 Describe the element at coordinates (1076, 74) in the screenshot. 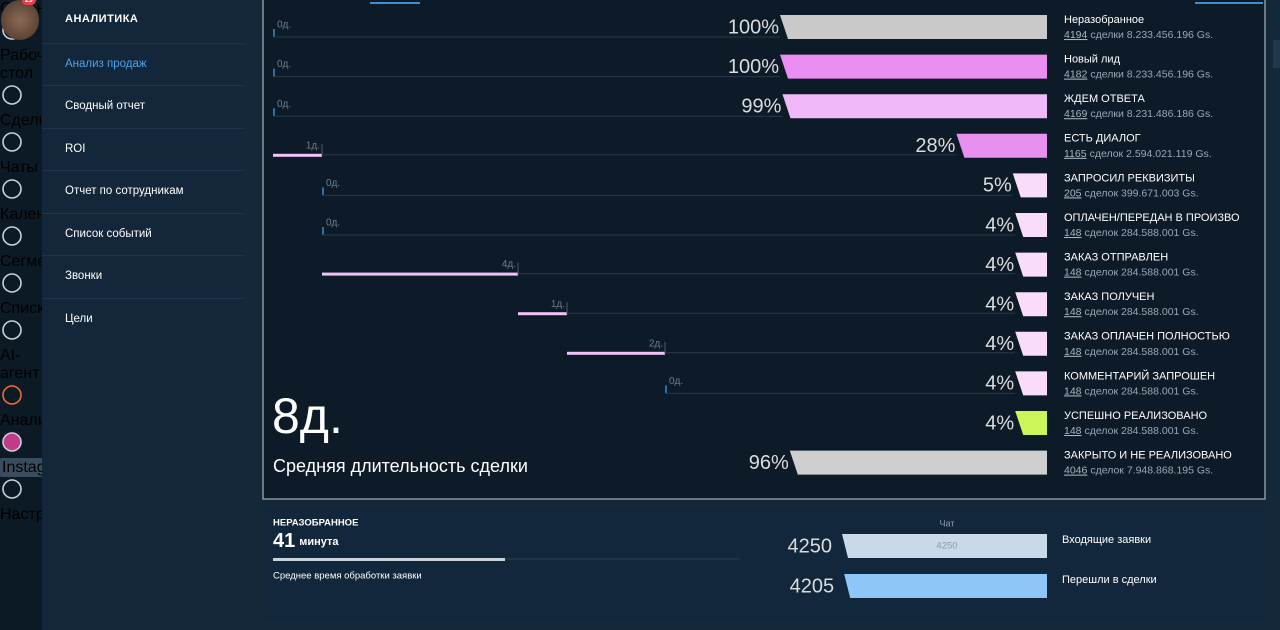

I see `stage-count: 4182` at that location.